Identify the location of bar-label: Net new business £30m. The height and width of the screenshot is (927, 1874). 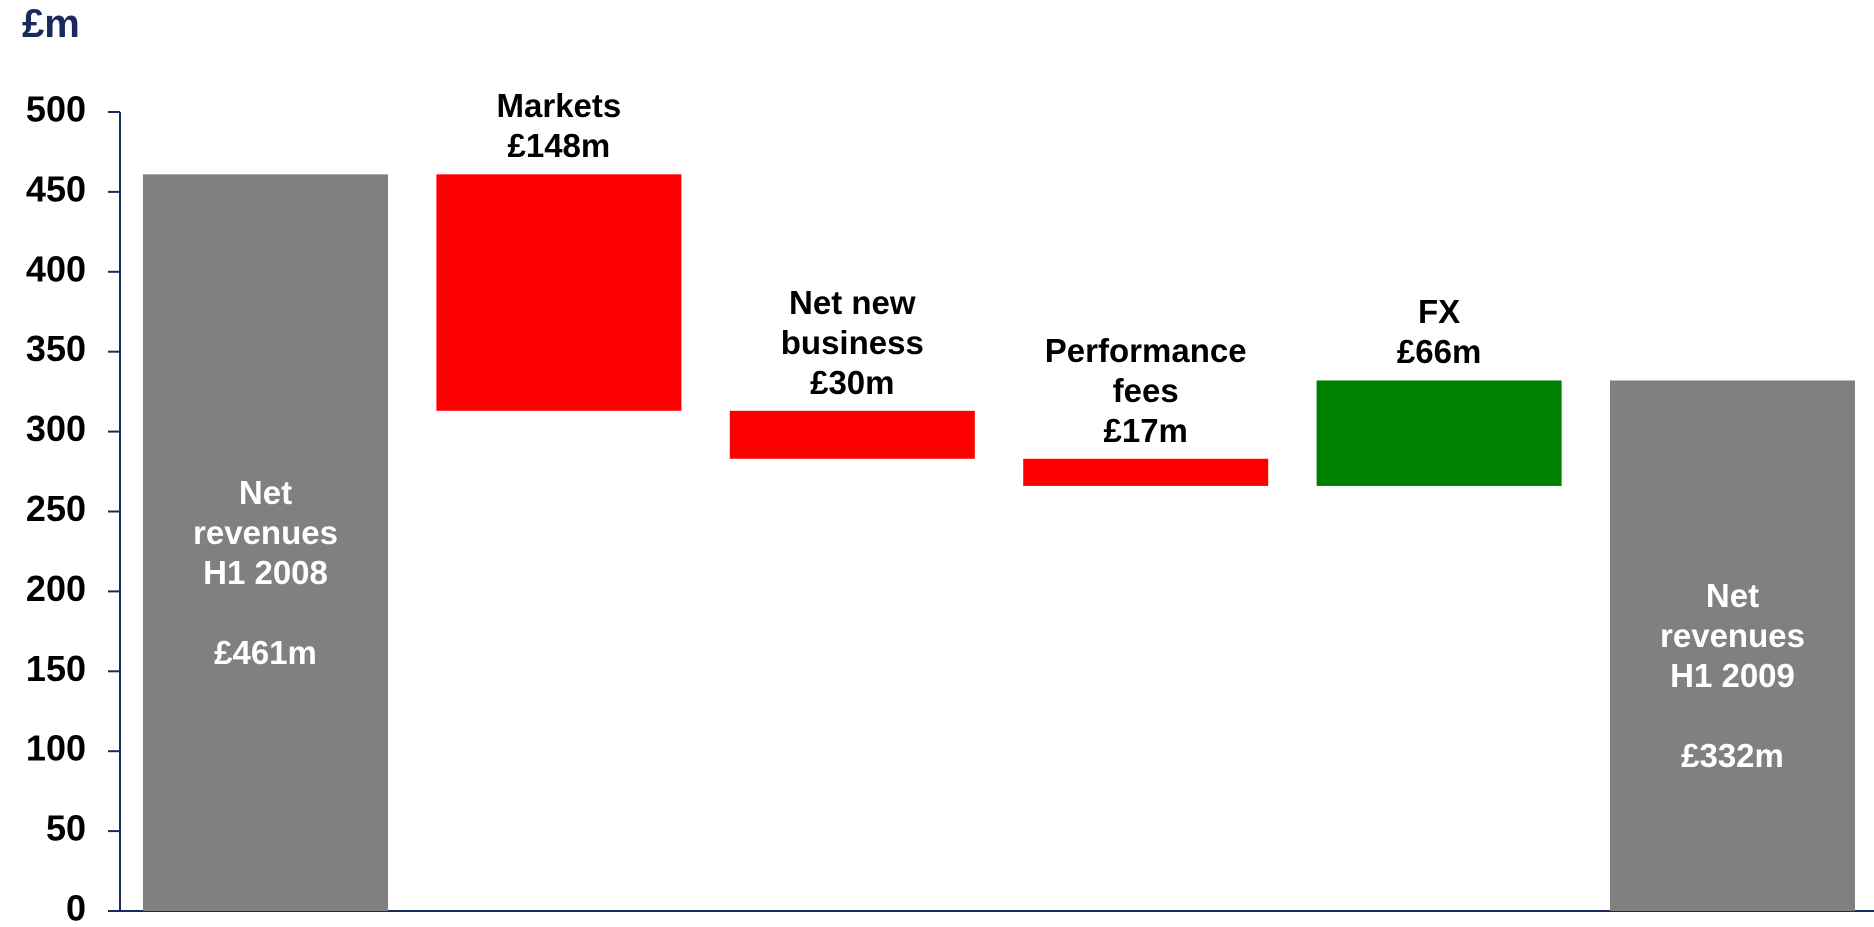
(852, 343).